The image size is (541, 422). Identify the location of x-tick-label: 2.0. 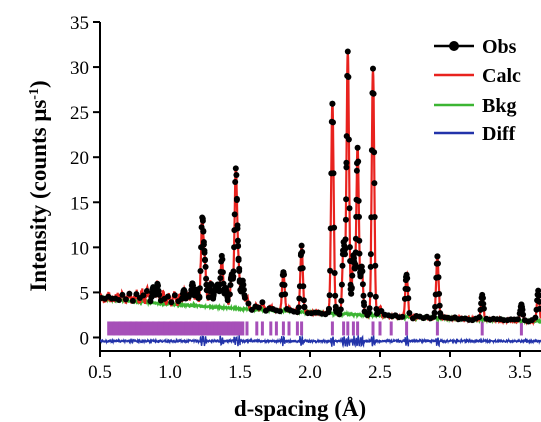
(310, 372).